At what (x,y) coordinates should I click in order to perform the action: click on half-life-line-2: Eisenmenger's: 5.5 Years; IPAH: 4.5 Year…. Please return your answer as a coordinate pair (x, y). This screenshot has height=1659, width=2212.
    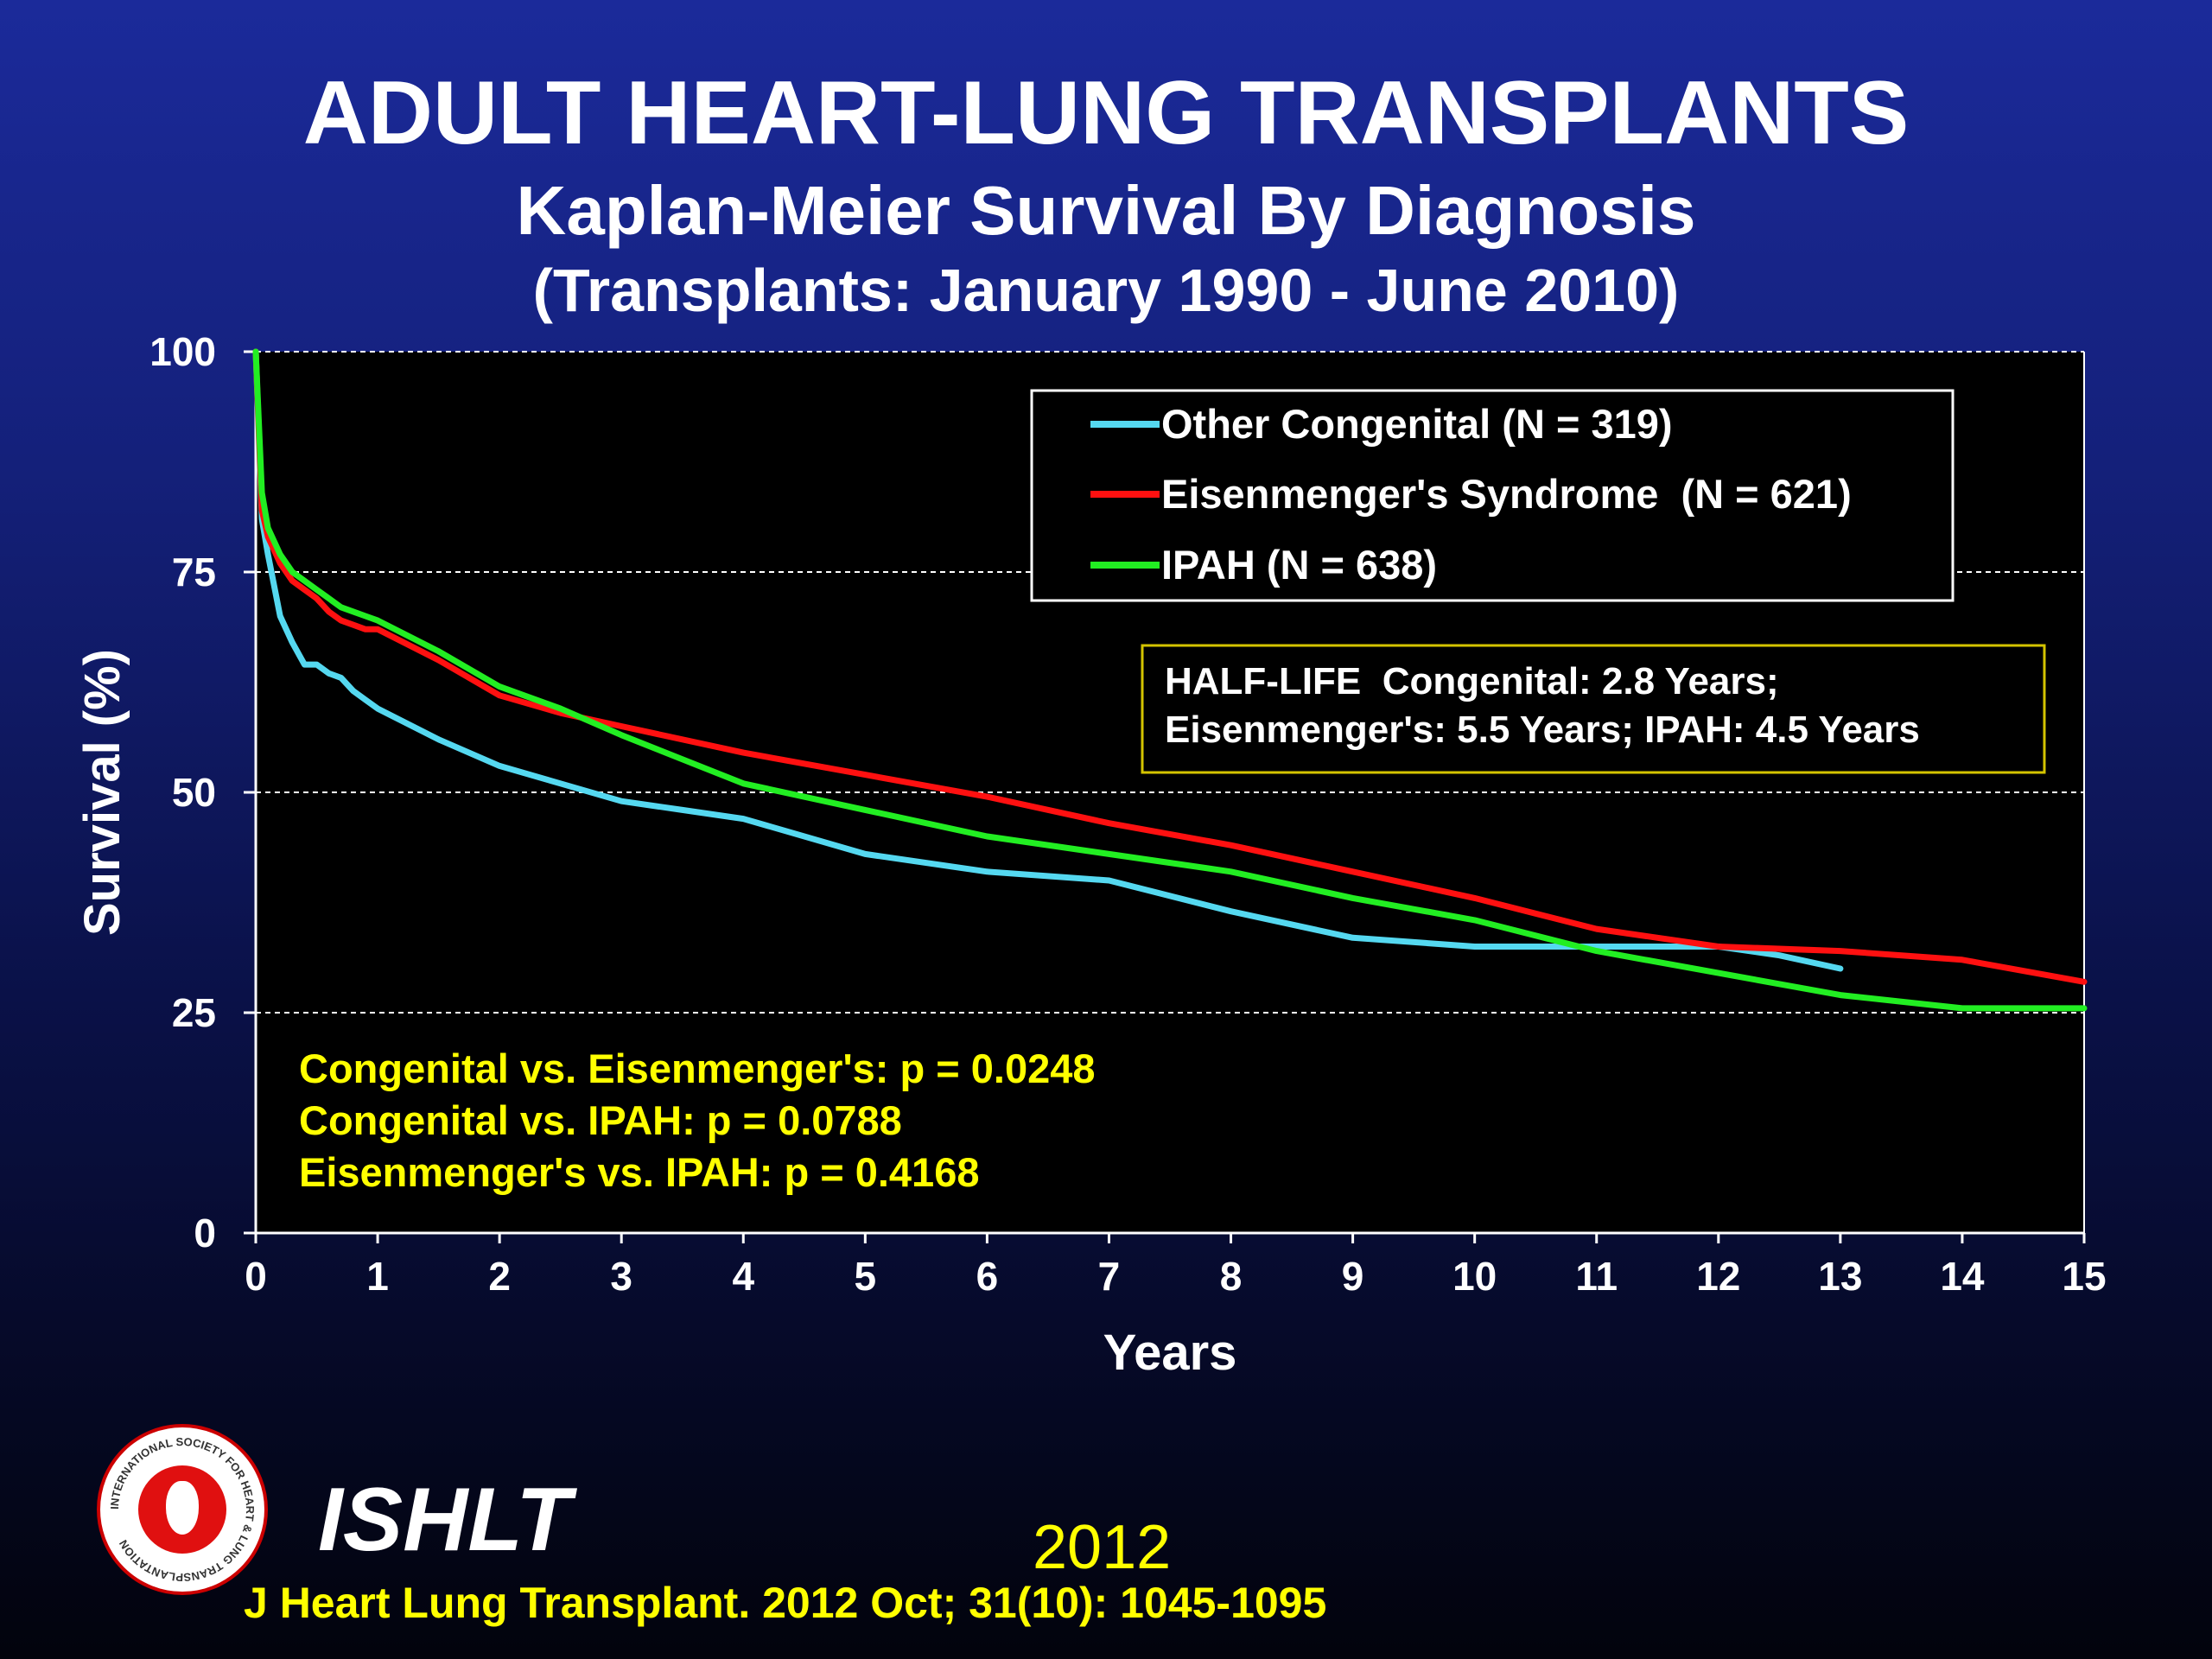
    Looking at the image, I should click on (1542, 730).